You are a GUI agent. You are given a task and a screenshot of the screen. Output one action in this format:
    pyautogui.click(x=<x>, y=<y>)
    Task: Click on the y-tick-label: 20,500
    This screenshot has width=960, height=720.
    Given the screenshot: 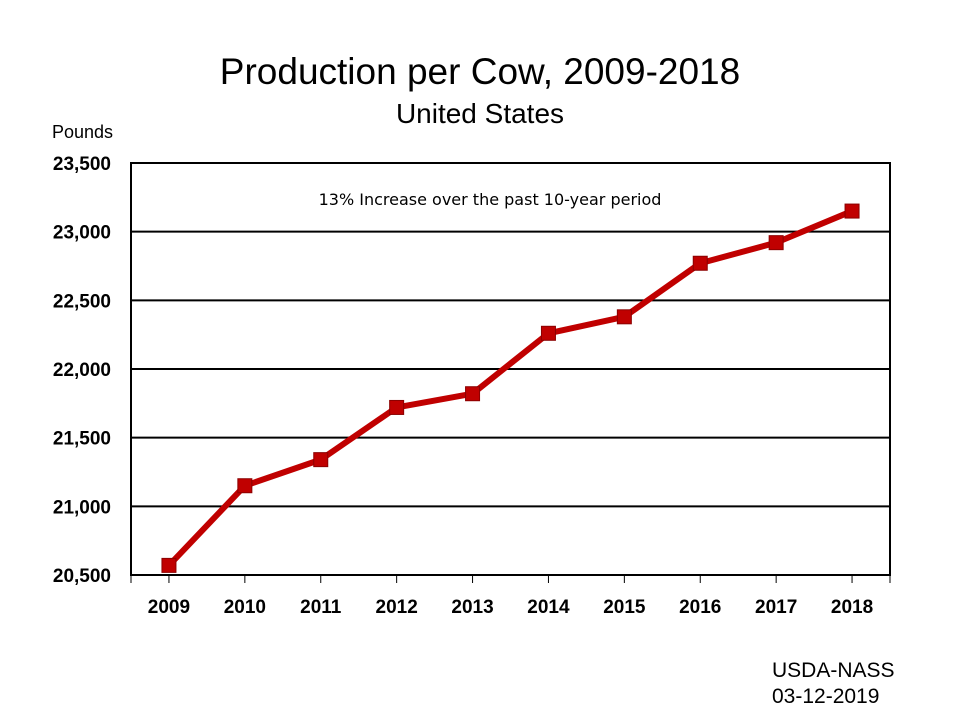 What is the action you would take?
    pyautogui.click(x=82, y=576)
    